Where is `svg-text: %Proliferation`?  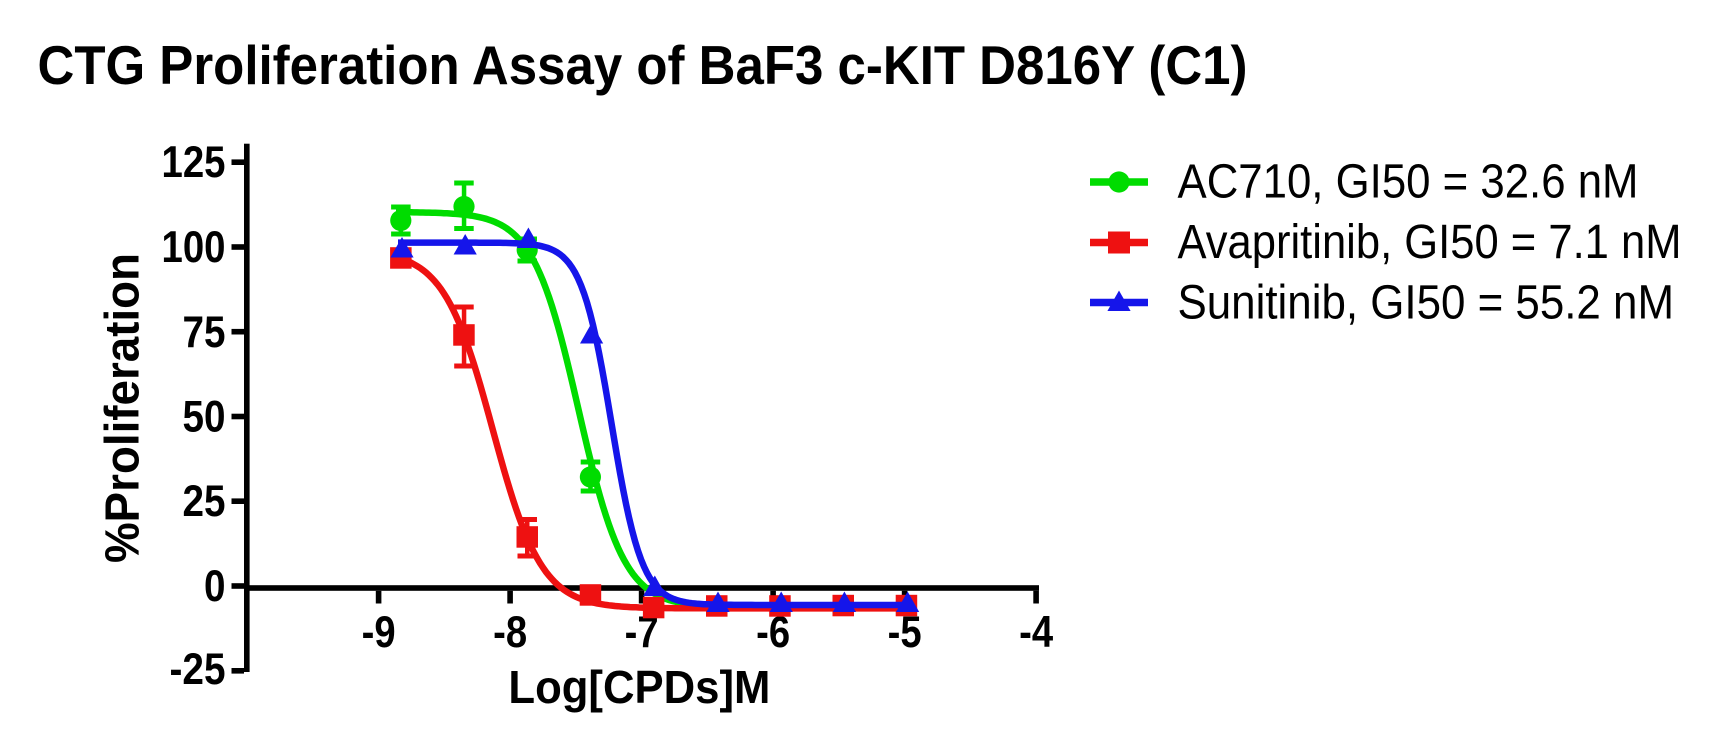
svg-text: %Proliferation is located at coordinates (122, 408).